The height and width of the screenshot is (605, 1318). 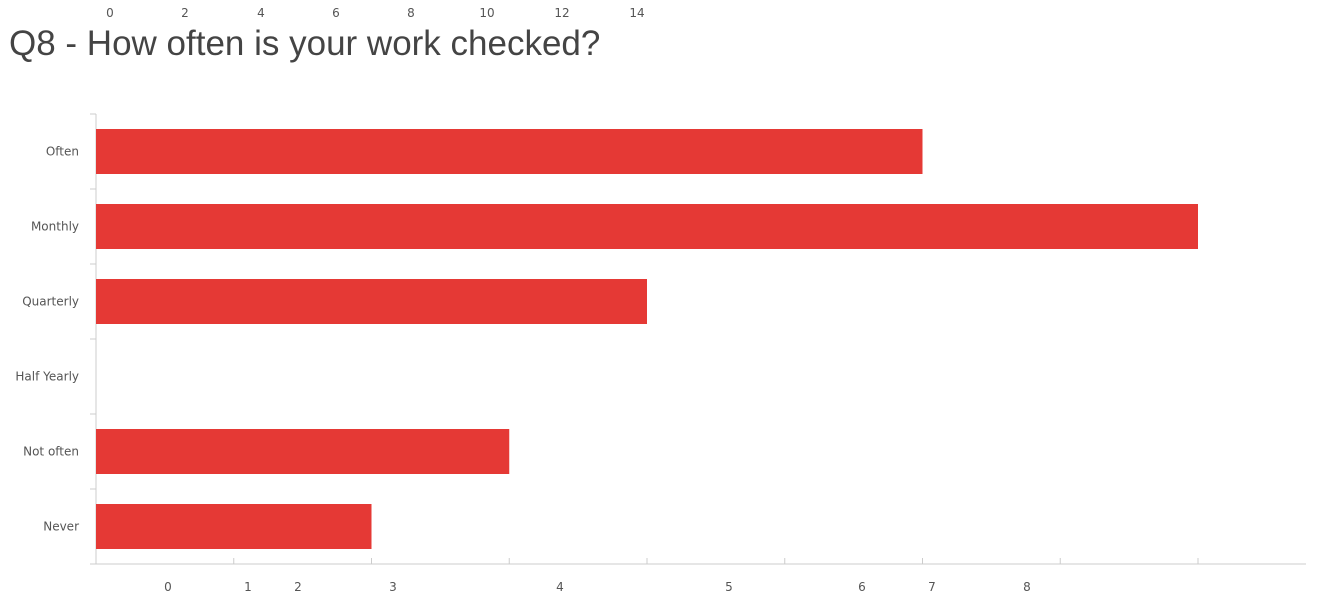 What do you see at coordinates (185, 13) in the screenshot?
I see `top-tick-label: 2` at bounding box center [185, 13].